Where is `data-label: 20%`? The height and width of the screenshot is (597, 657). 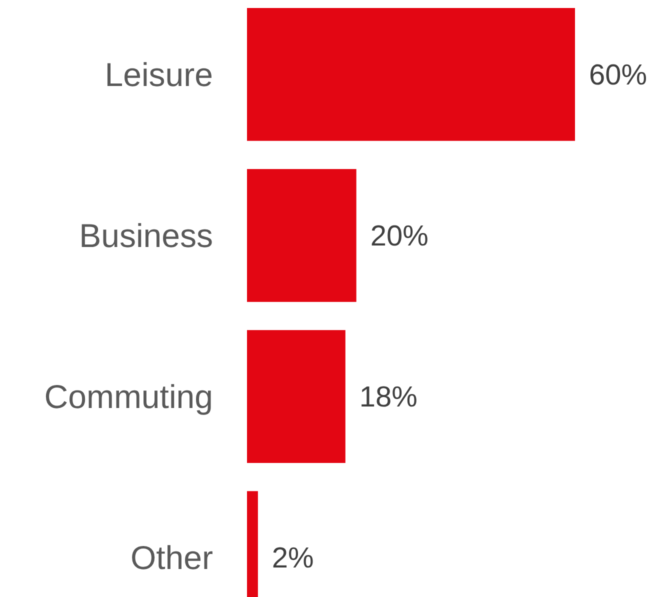 data-label: 20% is located at coordinates (399, 236).